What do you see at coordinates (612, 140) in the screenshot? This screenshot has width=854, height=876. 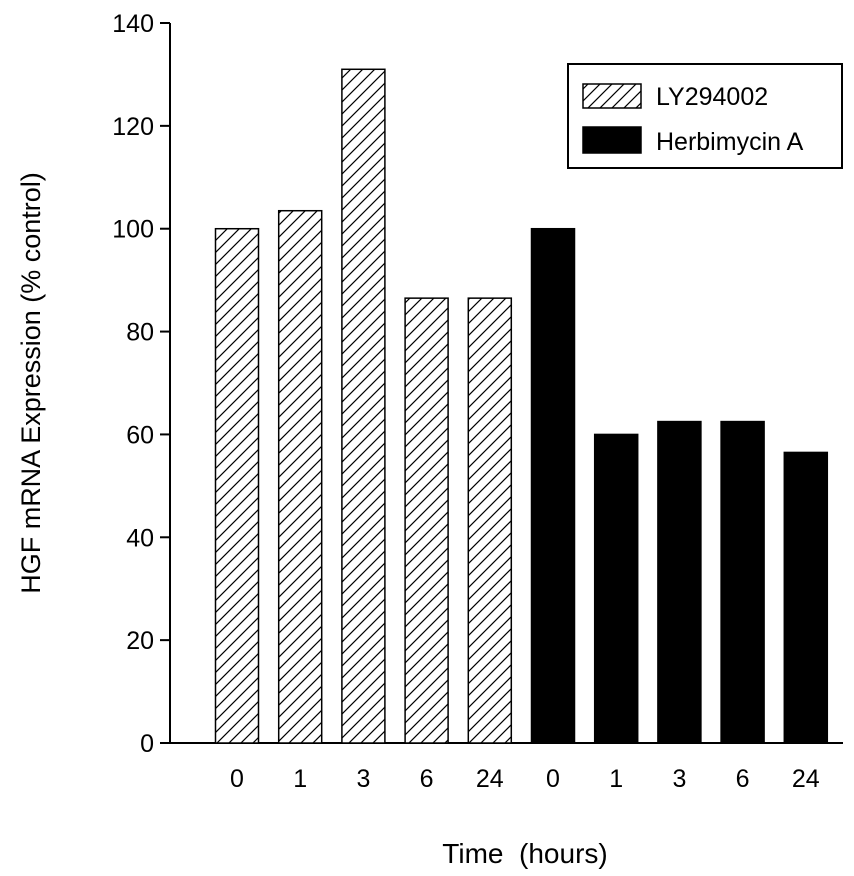 I see `legend-swatch-herbimycin` at bounding box center [612, 140].